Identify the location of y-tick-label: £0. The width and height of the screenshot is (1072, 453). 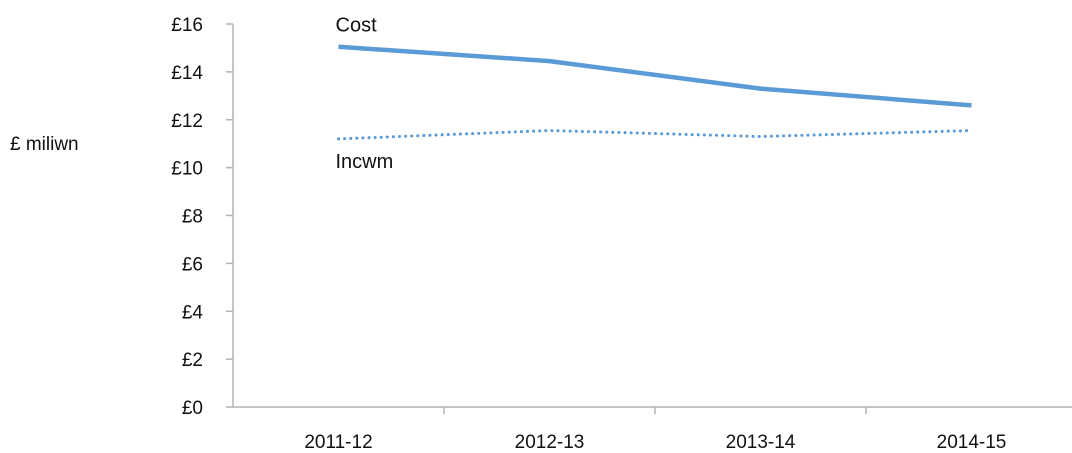
(192, 408).